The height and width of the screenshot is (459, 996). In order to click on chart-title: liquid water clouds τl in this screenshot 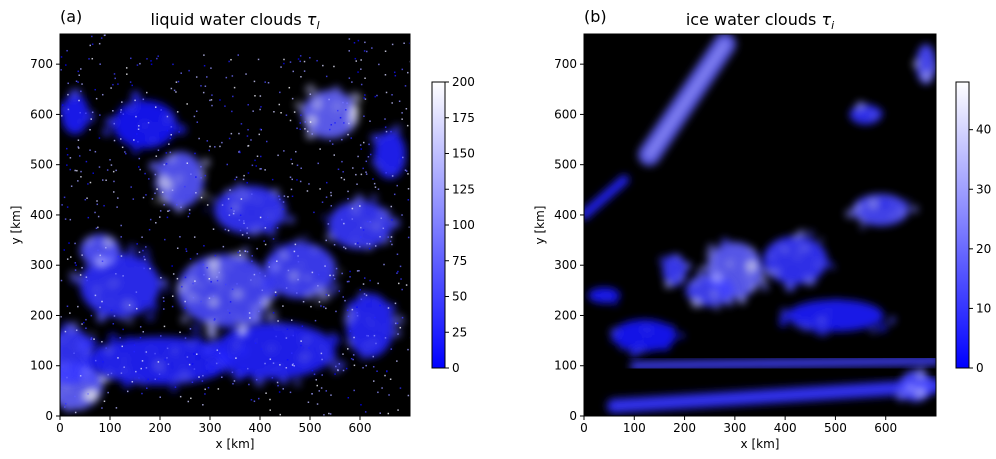, I will do `click(235, 21)`.